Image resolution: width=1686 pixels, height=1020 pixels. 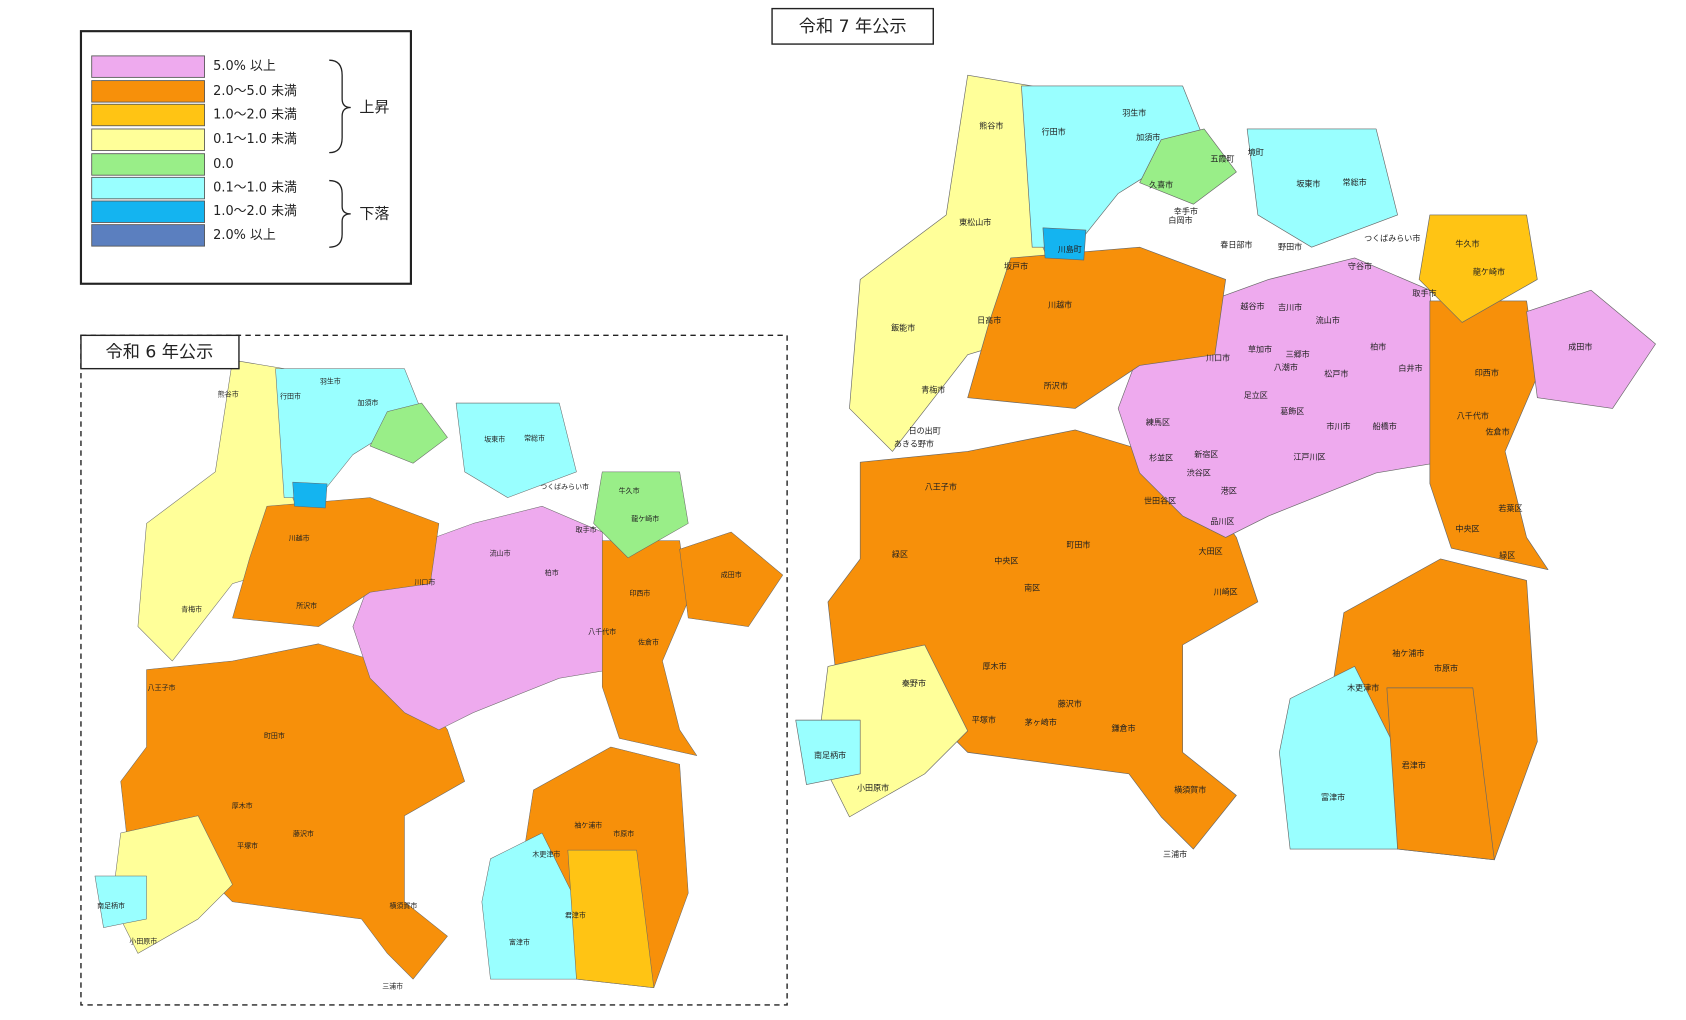 What do you see at coordinates (1070, 249) in the screenshot?
I see `municipality-label: 川島町` at bounding box center [1070, 249].